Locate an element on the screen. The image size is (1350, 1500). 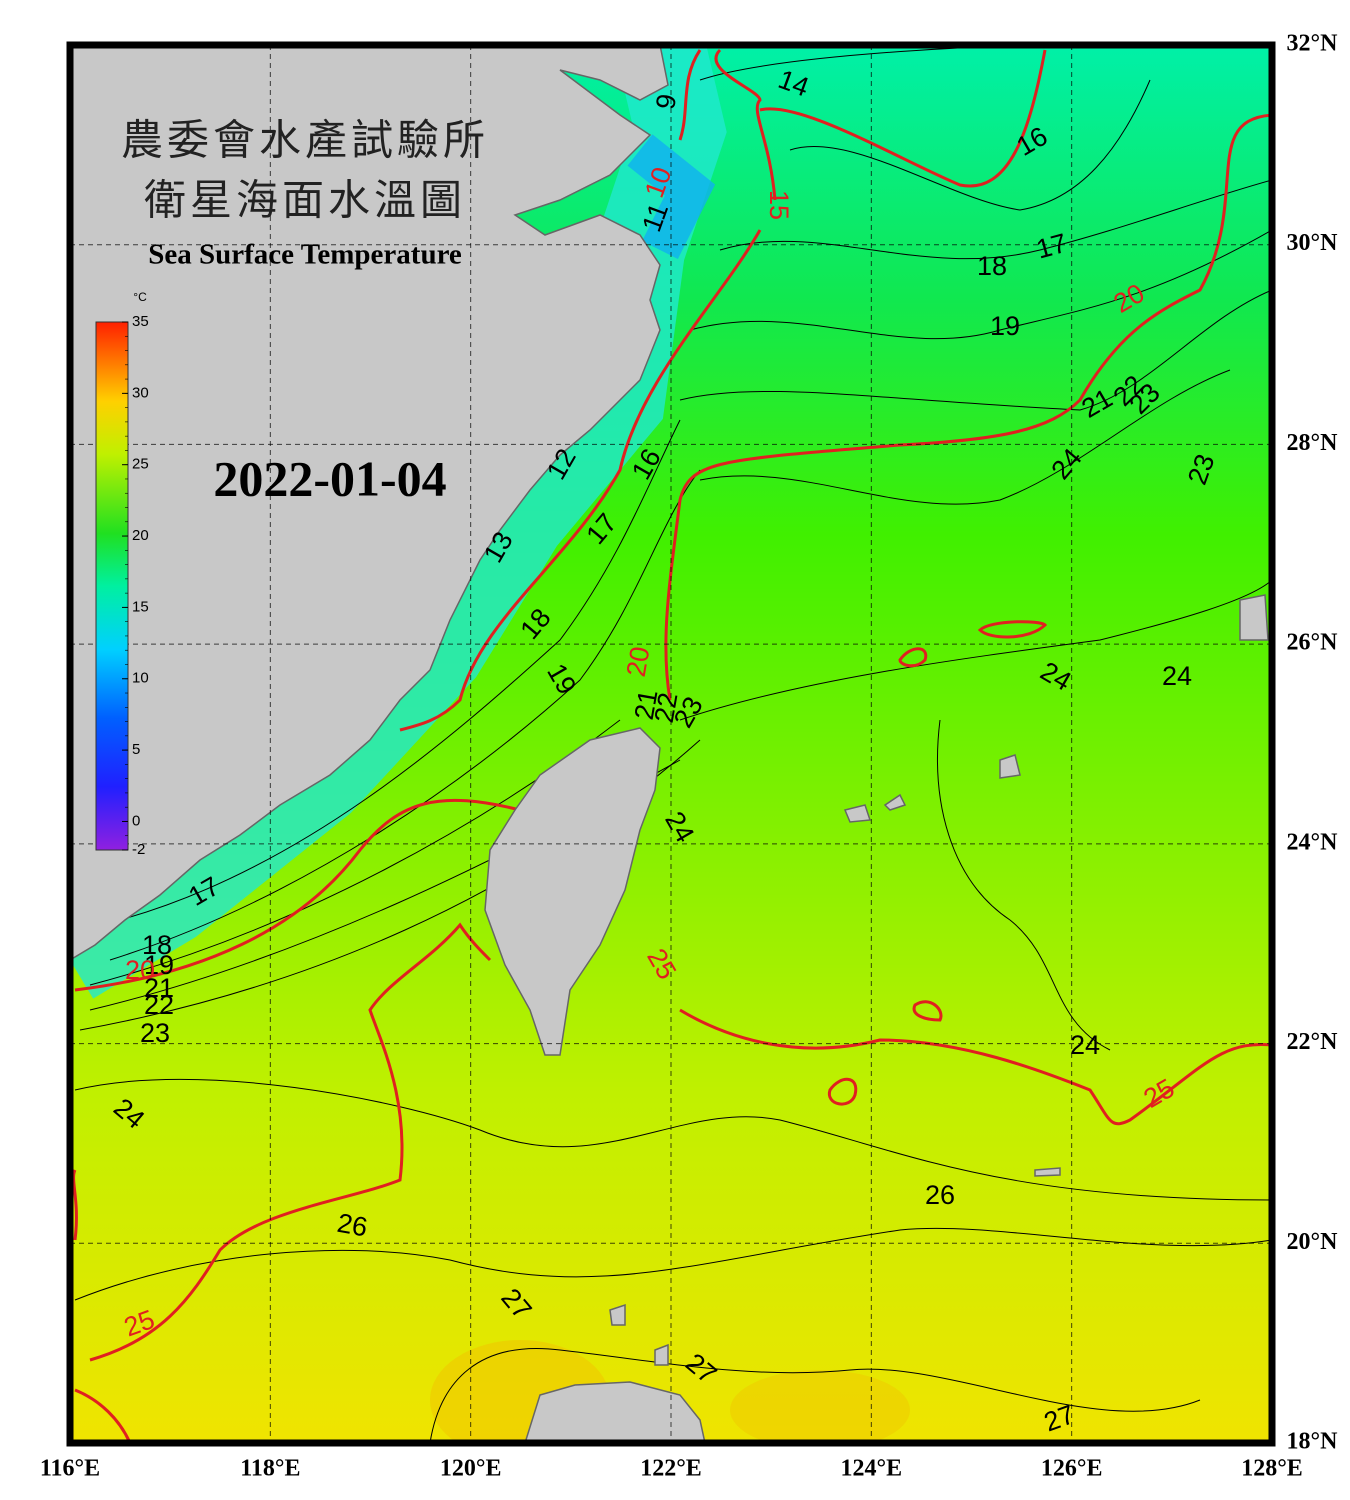
subtitle-chinese: 衛星海面水溫圖 is located at coordinates (305, 202).